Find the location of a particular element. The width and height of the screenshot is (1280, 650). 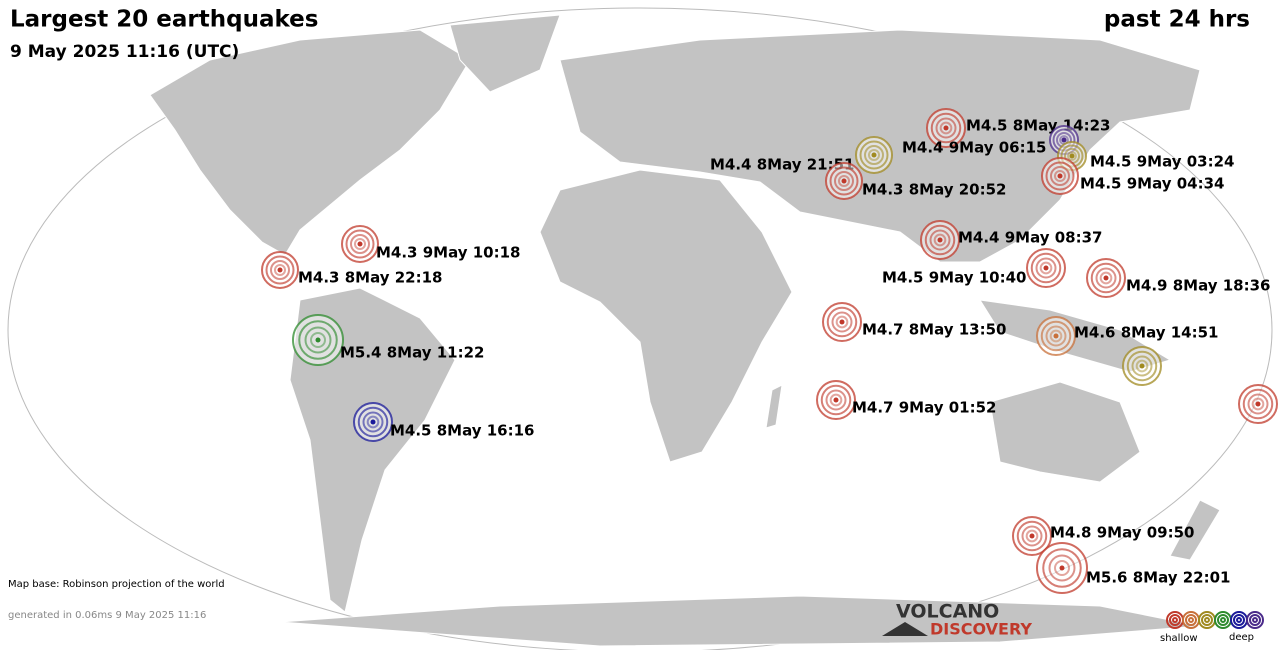

legend-shallow: shallow is located at coordinates (1179, 638).